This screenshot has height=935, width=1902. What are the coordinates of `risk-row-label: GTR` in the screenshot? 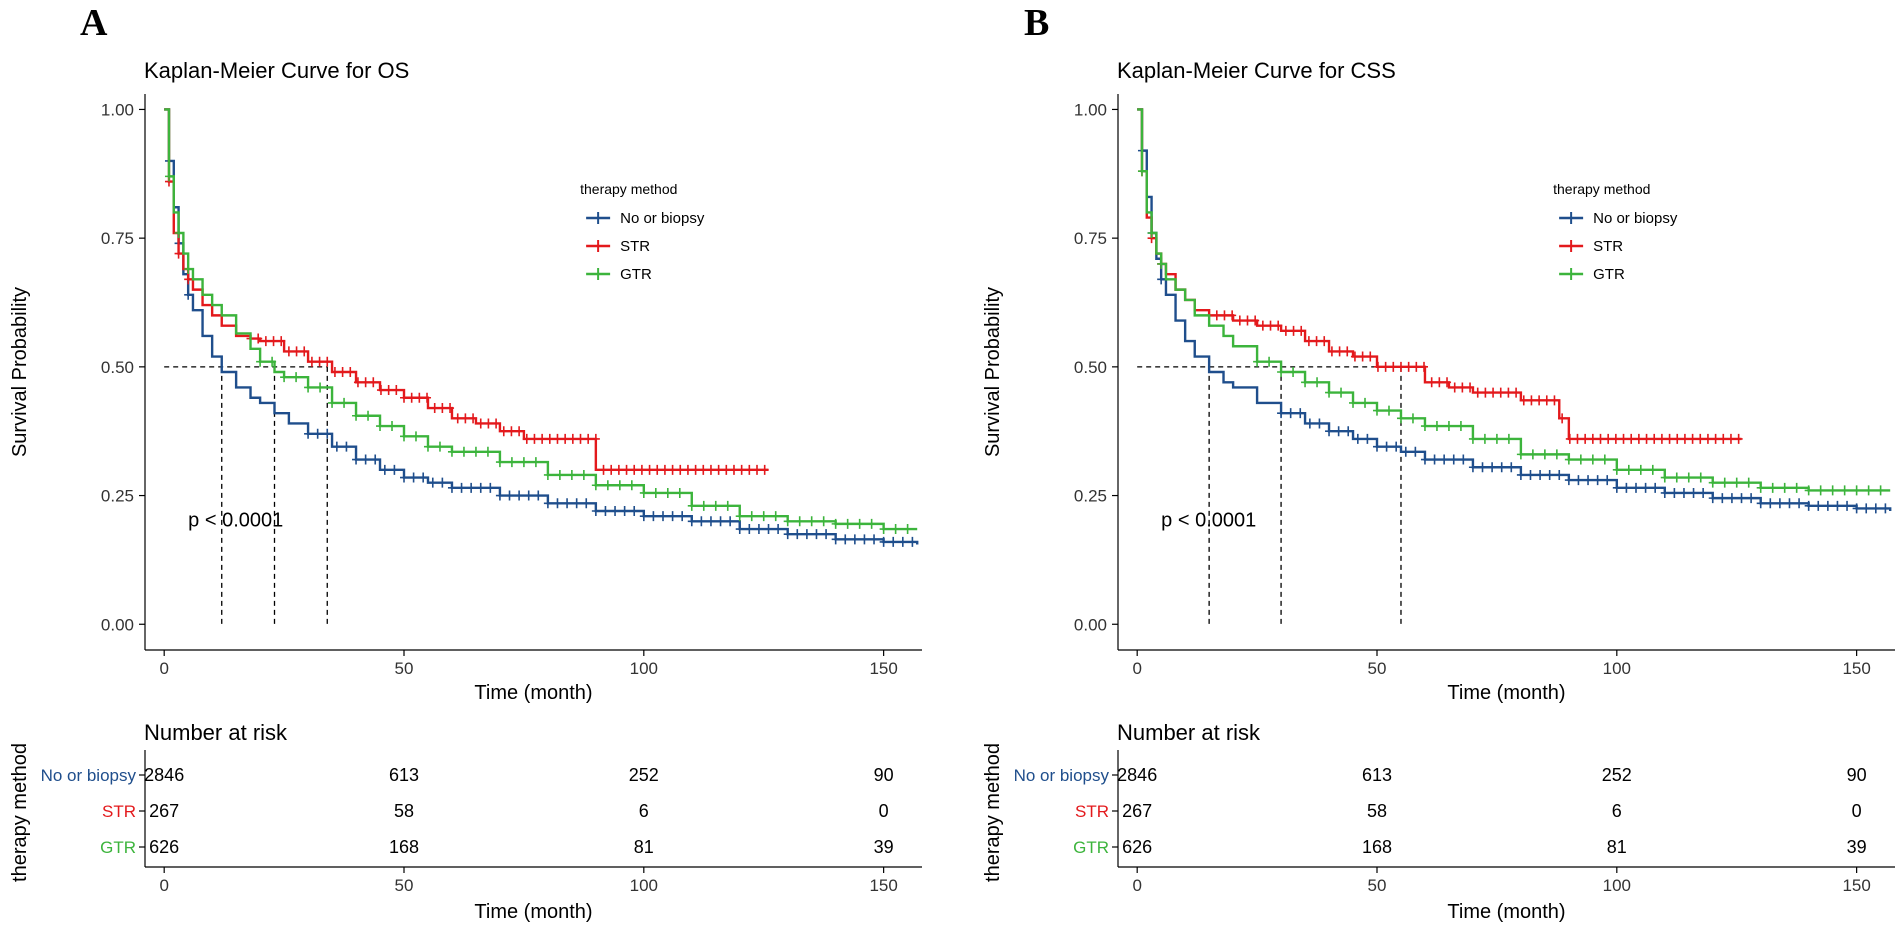 It's located at (118, 847).